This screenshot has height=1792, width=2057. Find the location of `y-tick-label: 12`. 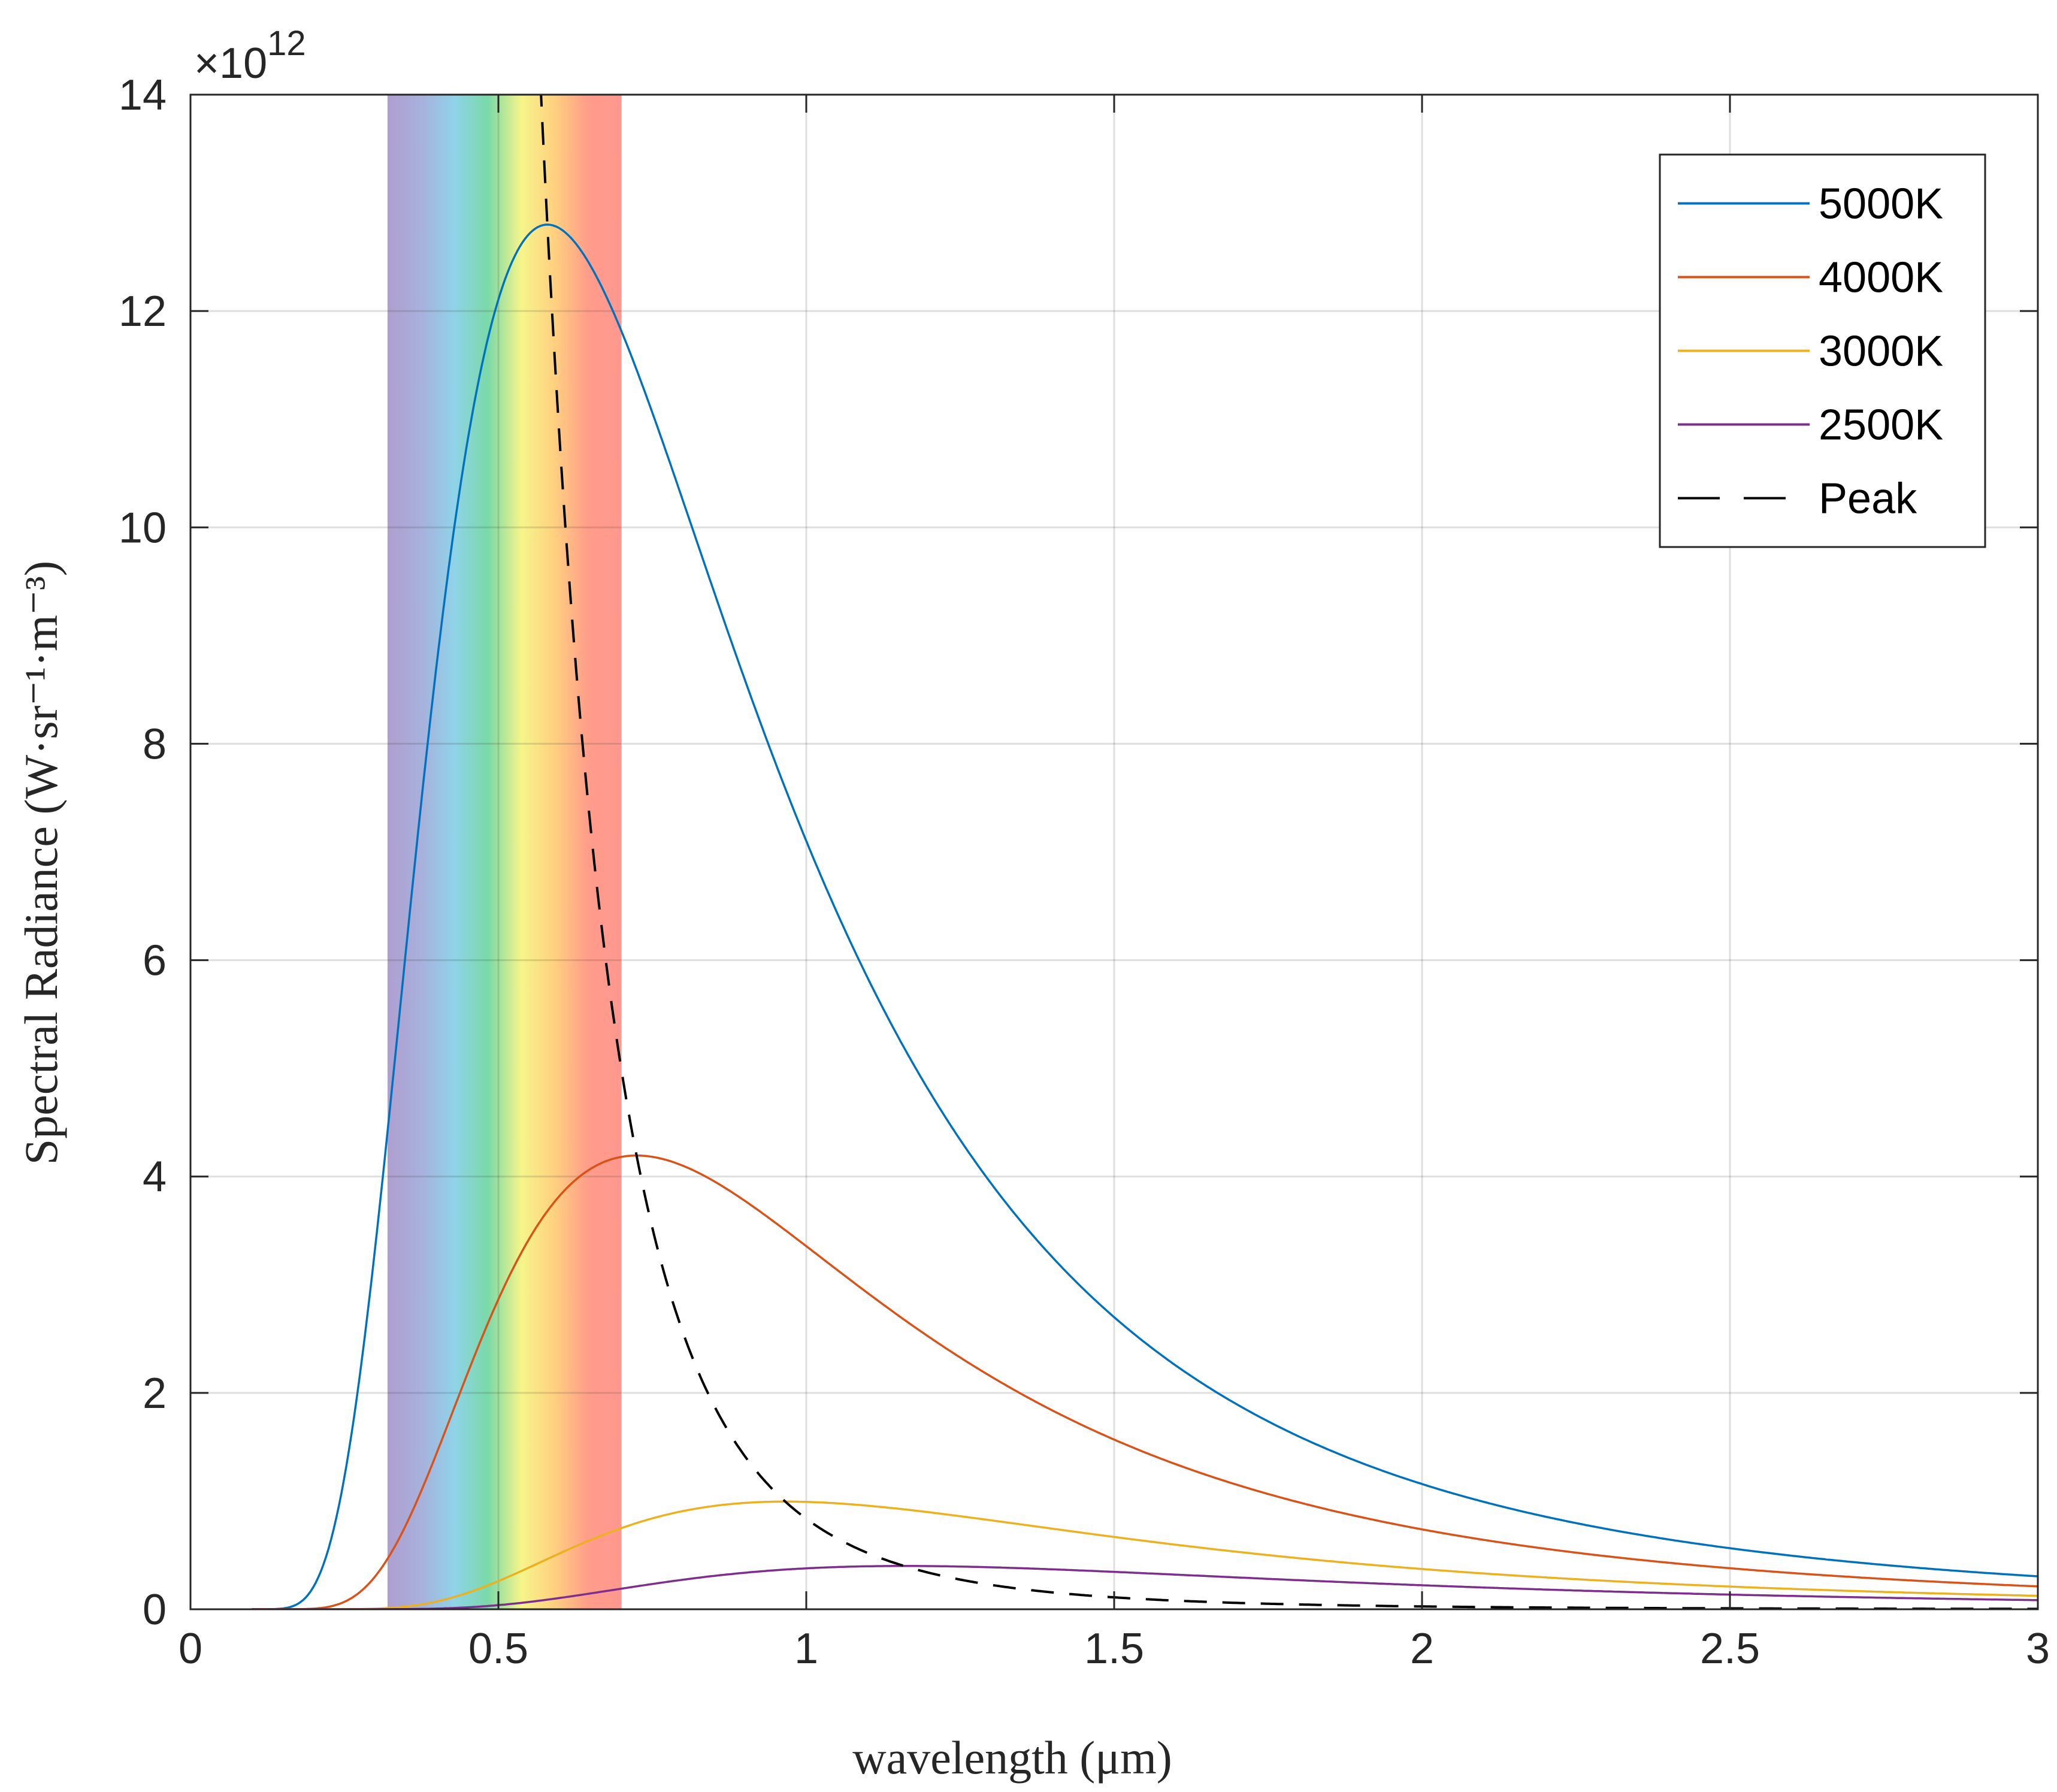

y-tick-label: 12 is located at coordinates (143, 312).